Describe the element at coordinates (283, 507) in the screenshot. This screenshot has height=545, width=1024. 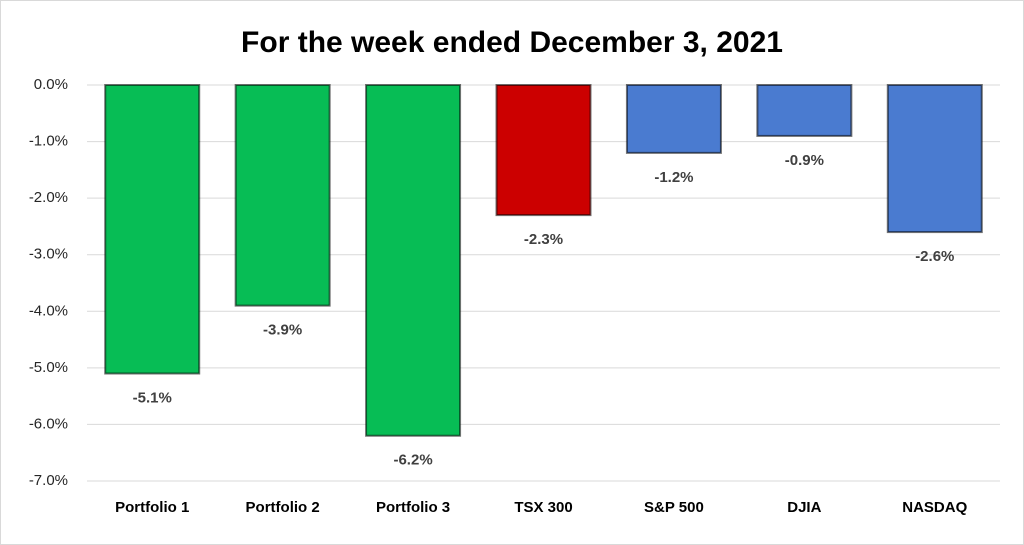
I see `x-tick-label: Portfolio 2` at that location.